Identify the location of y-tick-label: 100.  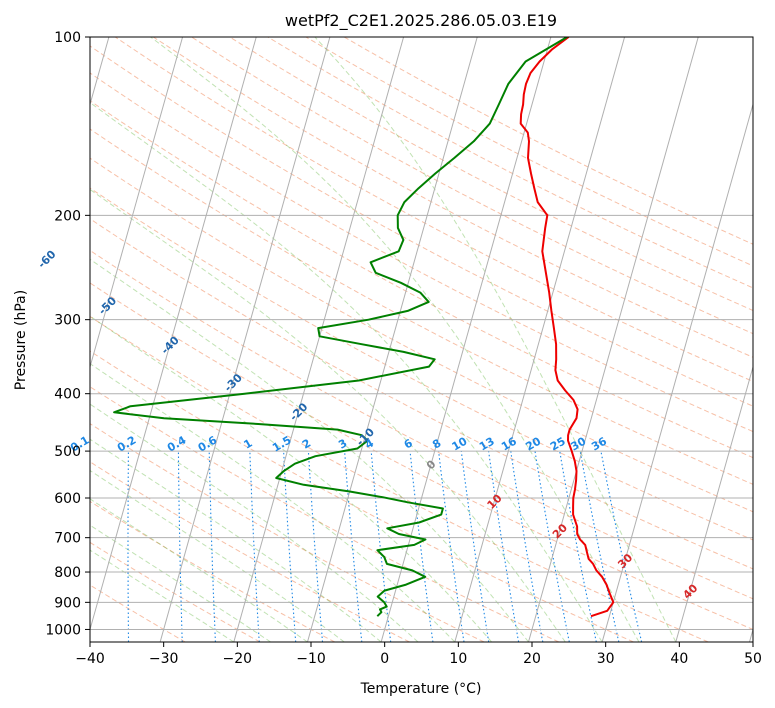
(67, 38).